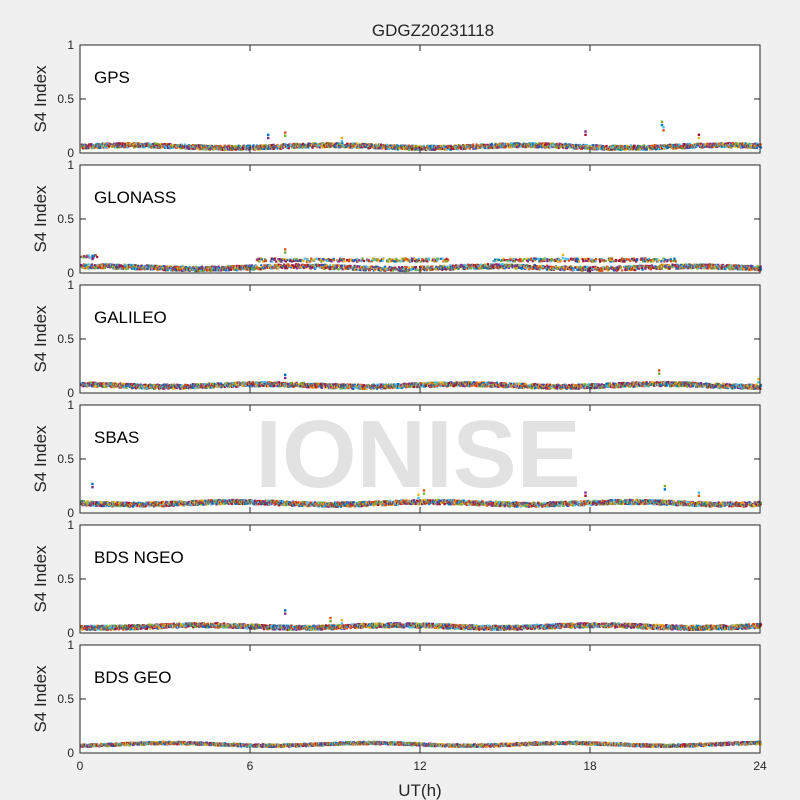 The width and height of the screenshot is (800, 800). Describe the element at coordinates (65, 99) in the screenshot. I see `y-tick-label: 0.5` at that location.